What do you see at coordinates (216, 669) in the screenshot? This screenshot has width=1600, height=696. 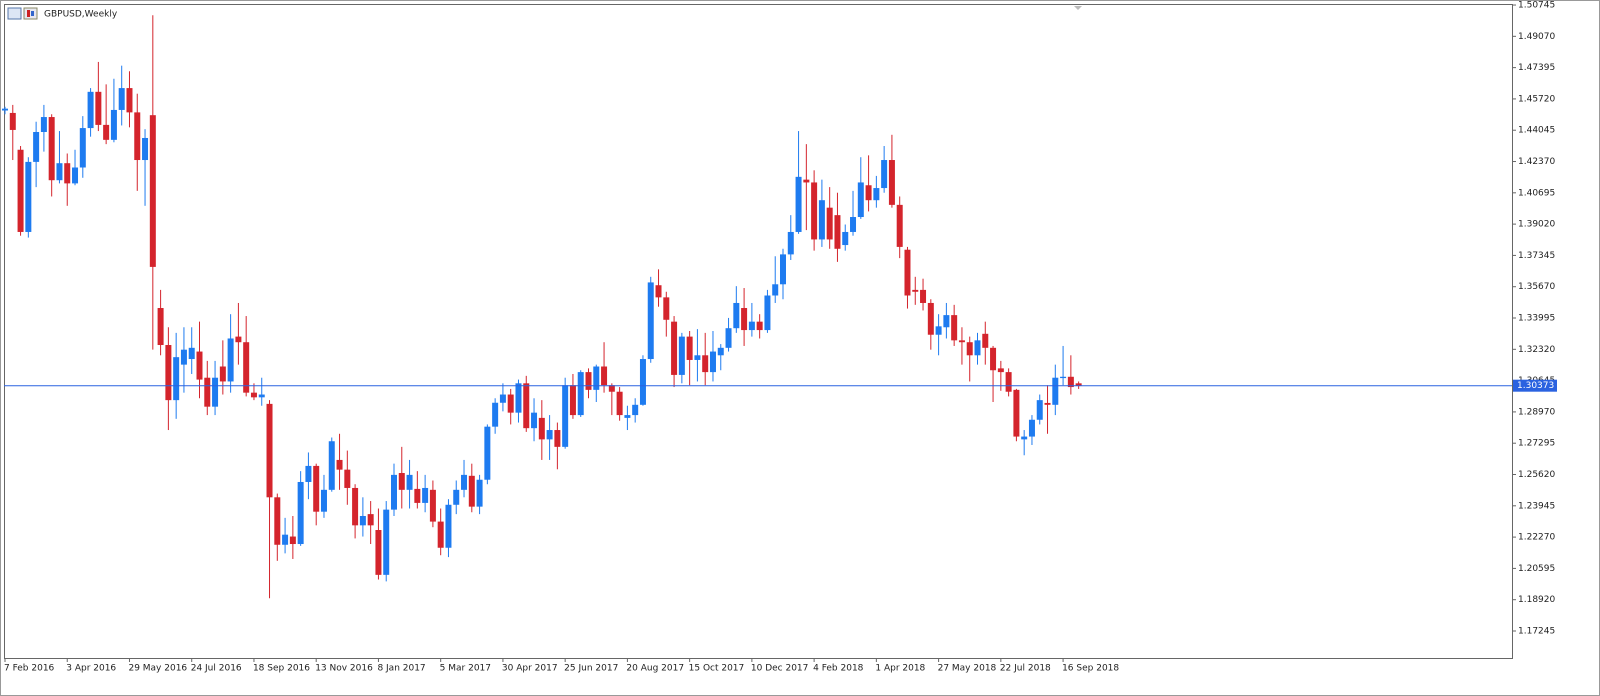 I see `x-tick-label: 24 Jul 2016` at bounding box center [216, 669].